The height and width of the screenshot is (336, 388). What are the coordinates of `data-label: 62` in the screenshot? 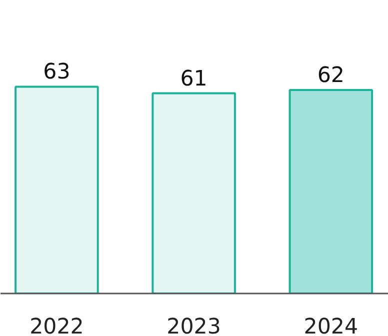 It's located at (330, 75).